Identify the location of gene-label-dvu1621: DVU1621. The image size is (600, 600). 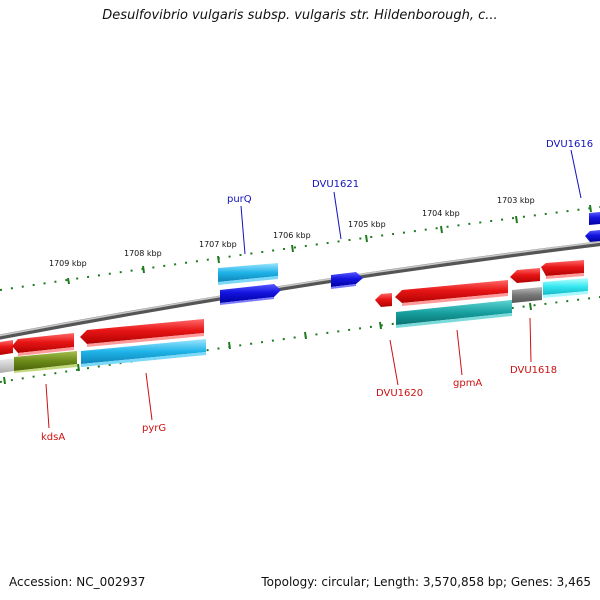
(335, 184).